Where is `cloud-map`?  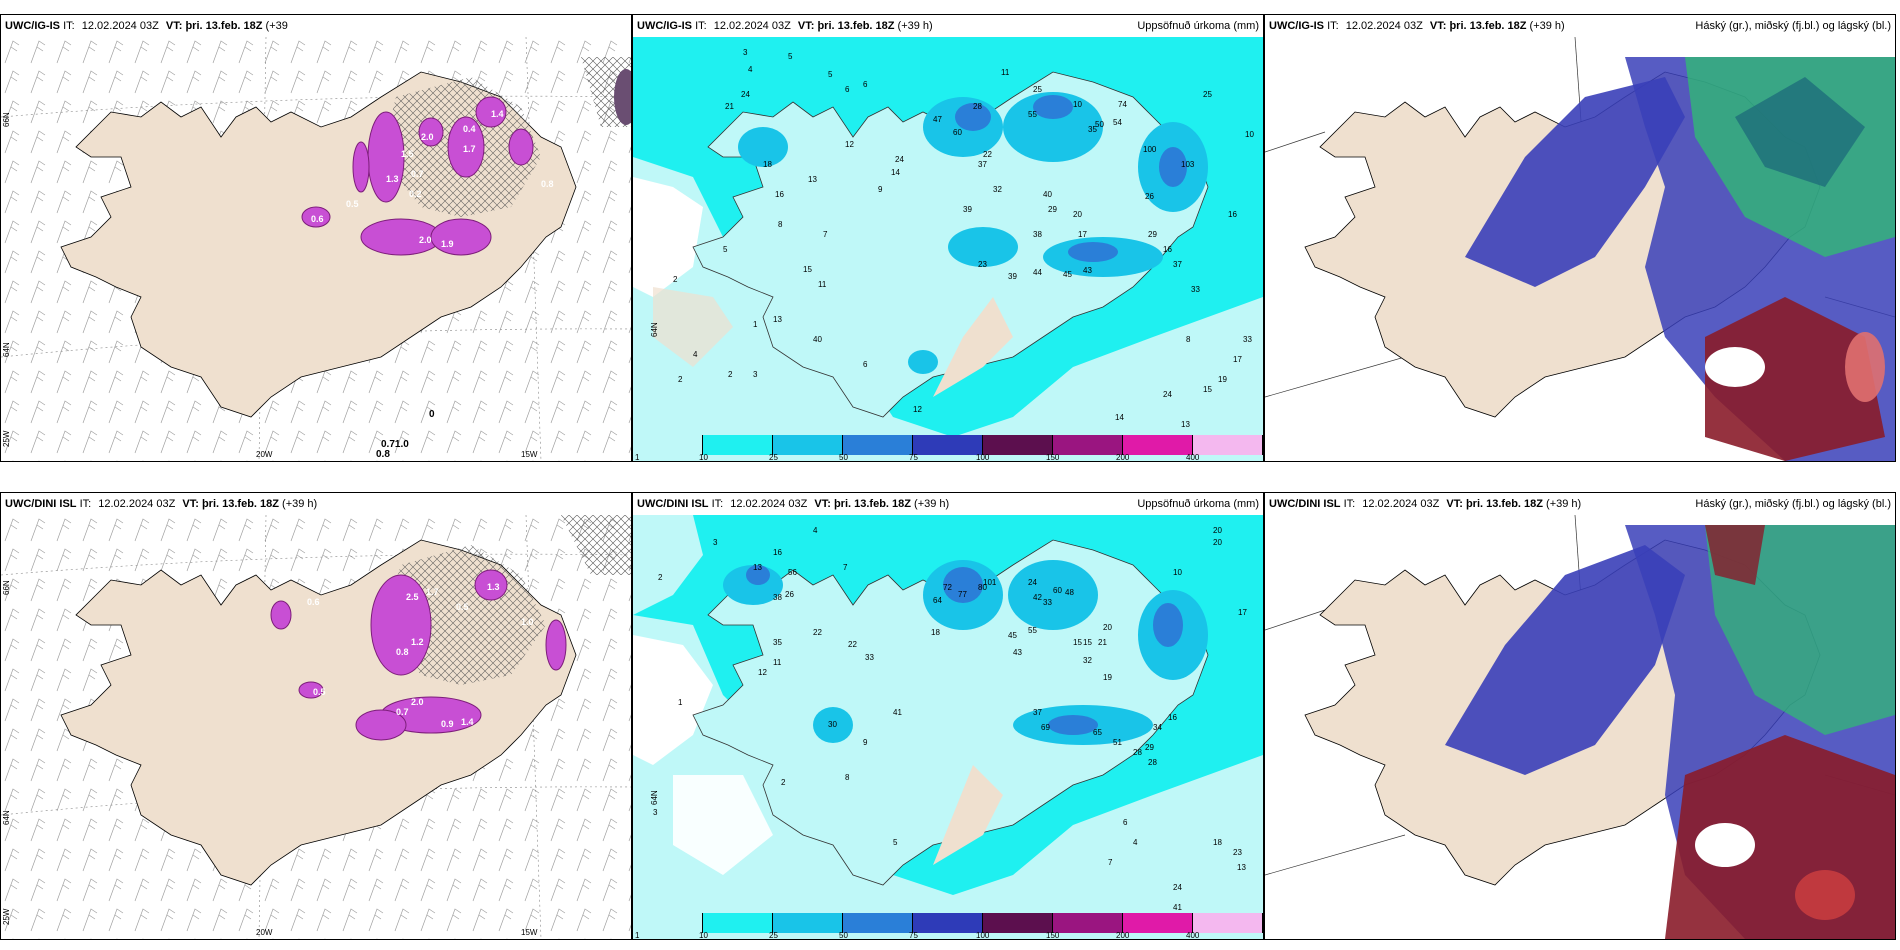
cloud-map is located at coordinates (1580, 727).